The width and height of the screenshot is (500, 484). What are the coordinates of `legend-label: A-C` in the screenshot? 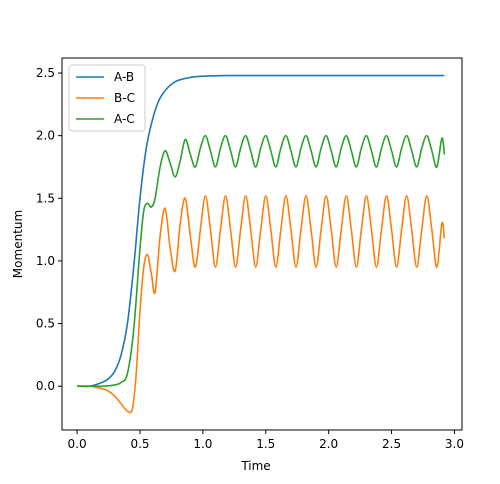 It's located at (124, 119).